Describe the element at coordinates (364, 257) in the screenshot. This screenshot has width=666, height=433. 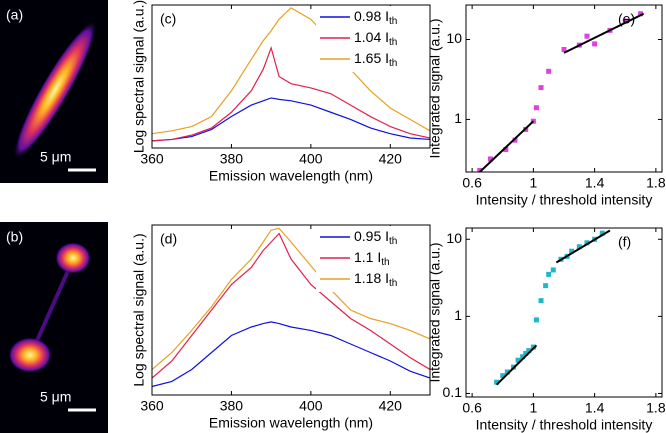
I see `legend-value: 1.1` at that location.